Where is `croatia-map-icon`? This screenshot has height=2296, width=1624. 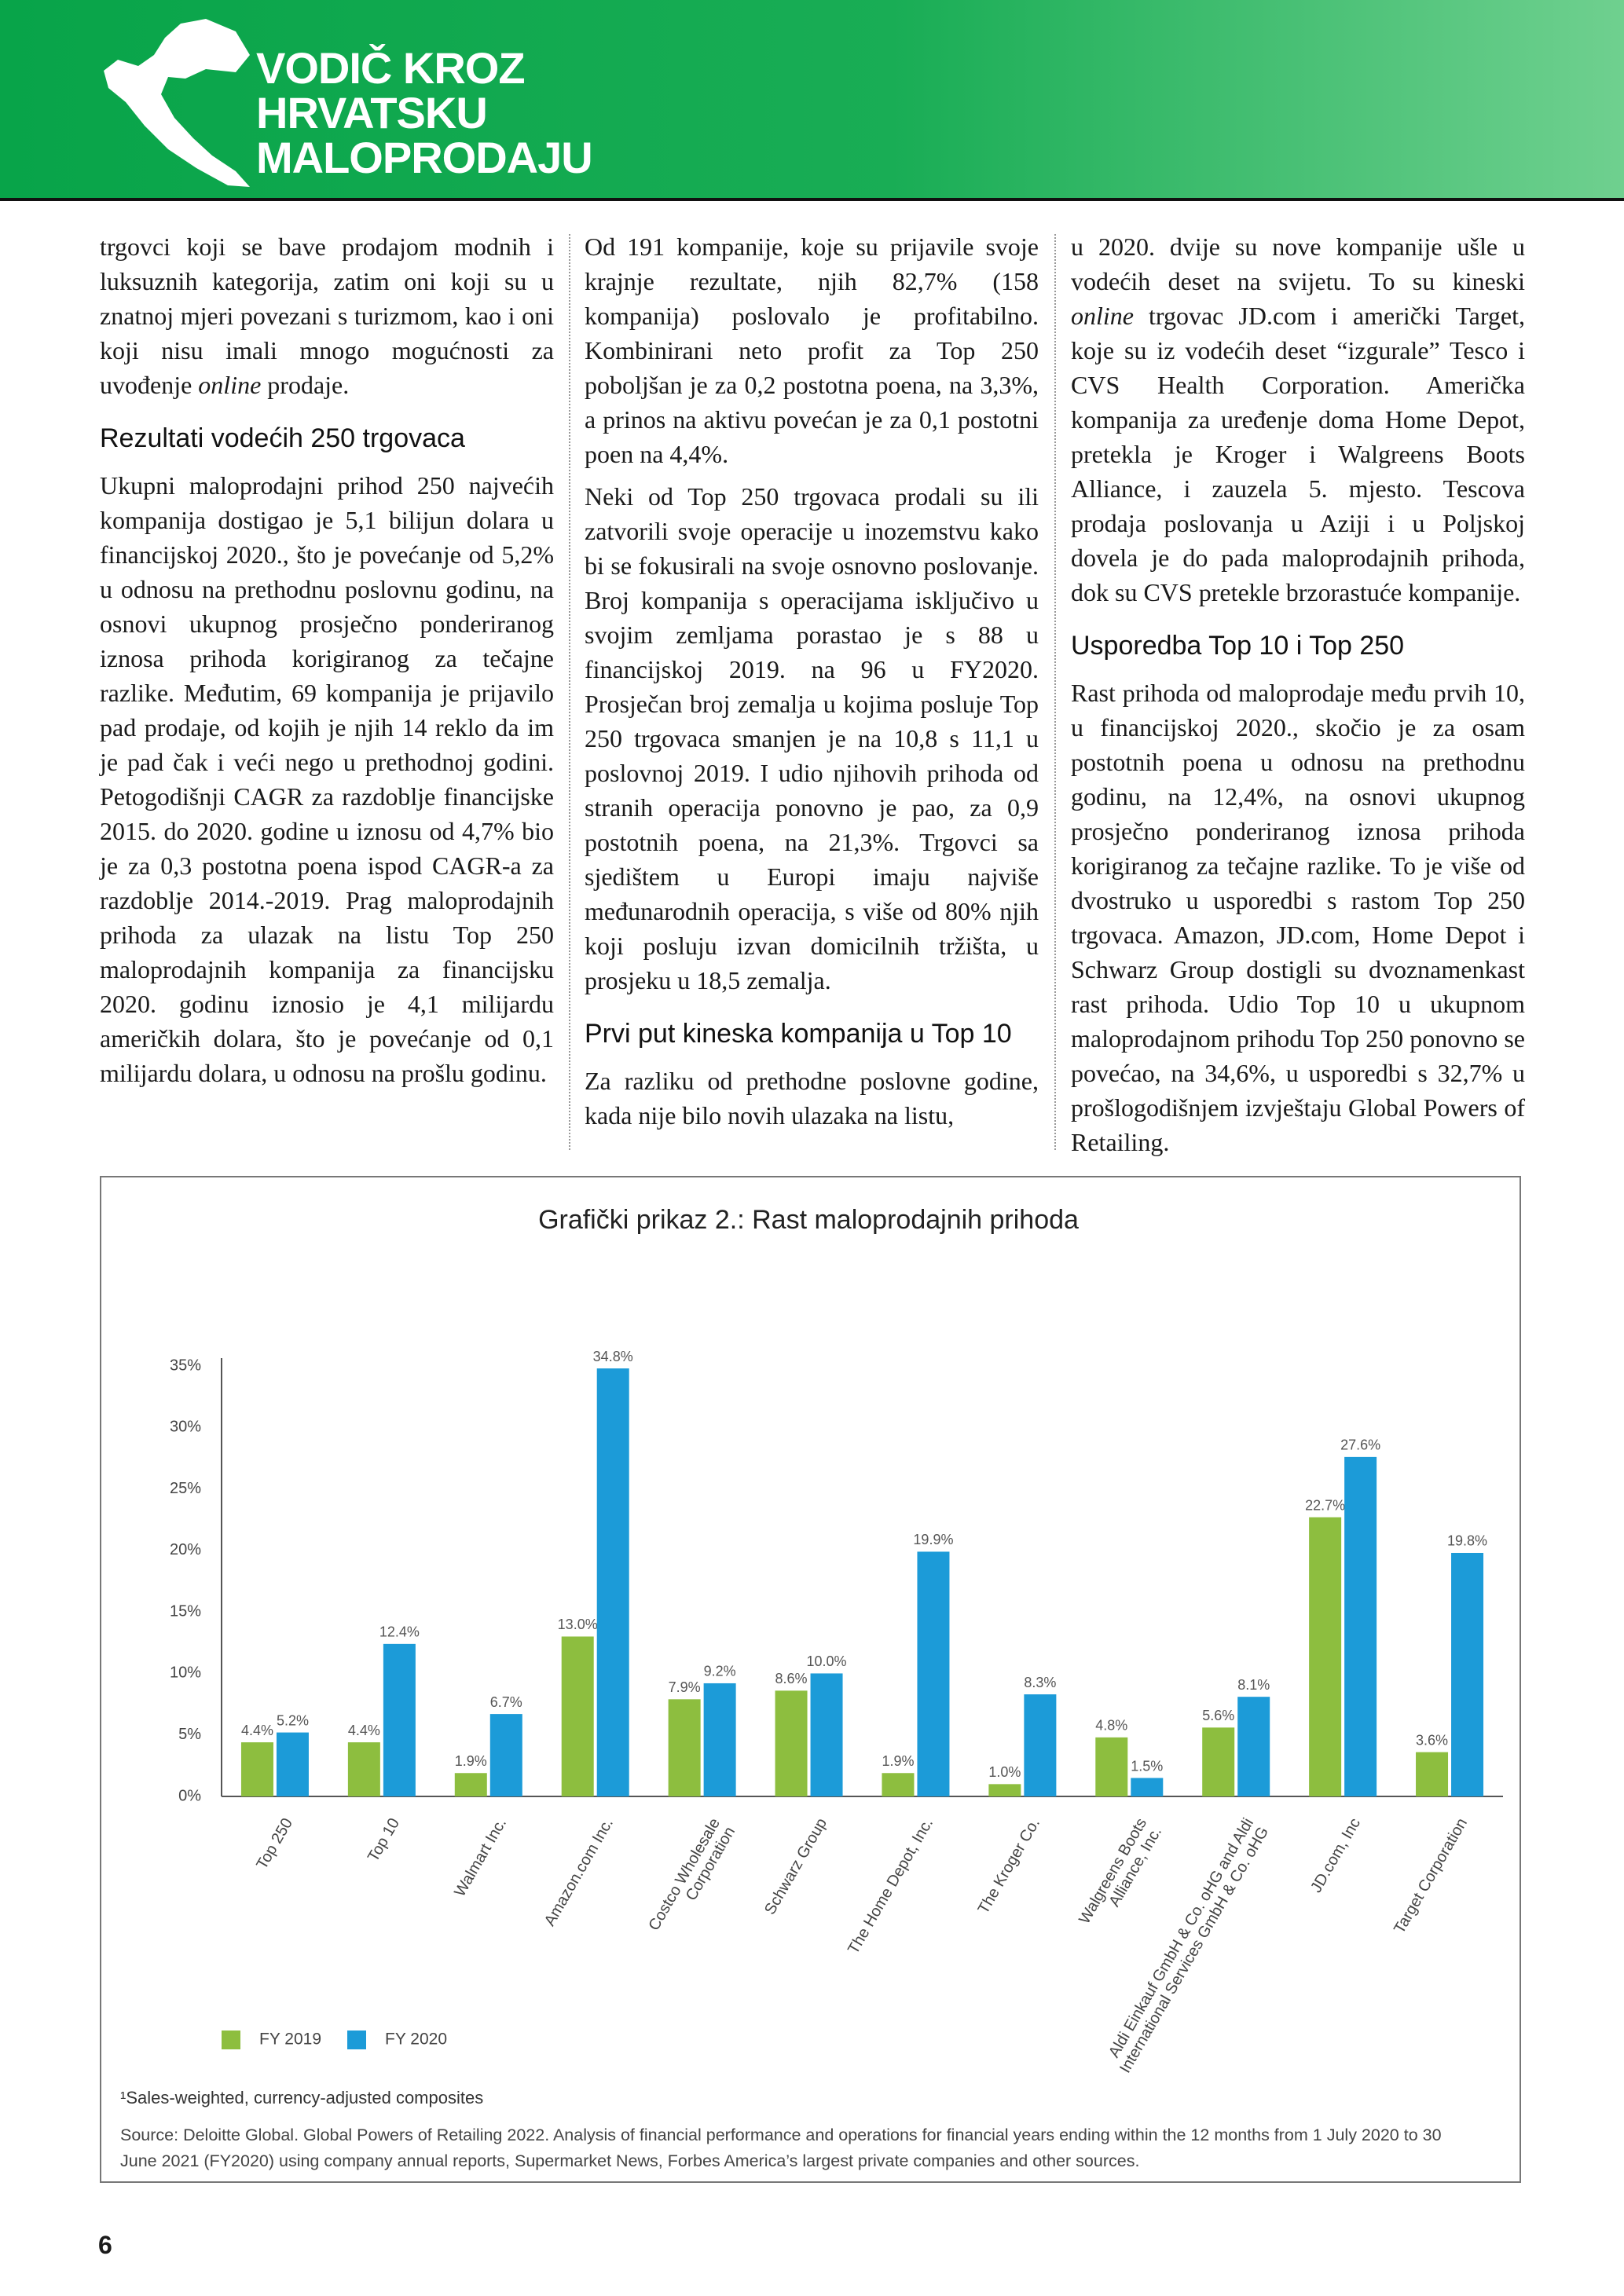
croatia-map-icon is located at coordinates (177, 103).